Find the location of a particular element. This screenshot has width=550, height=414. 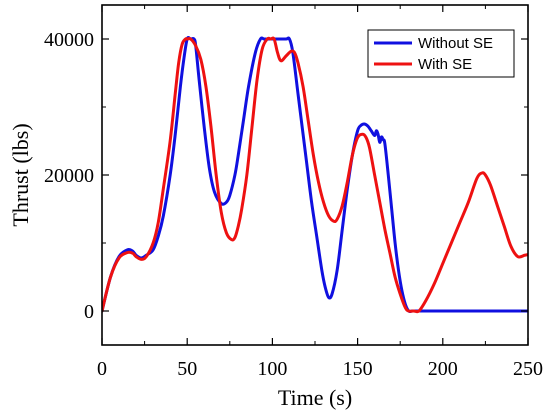

y-tick-label: 0 is located at coordinates (89, 312).